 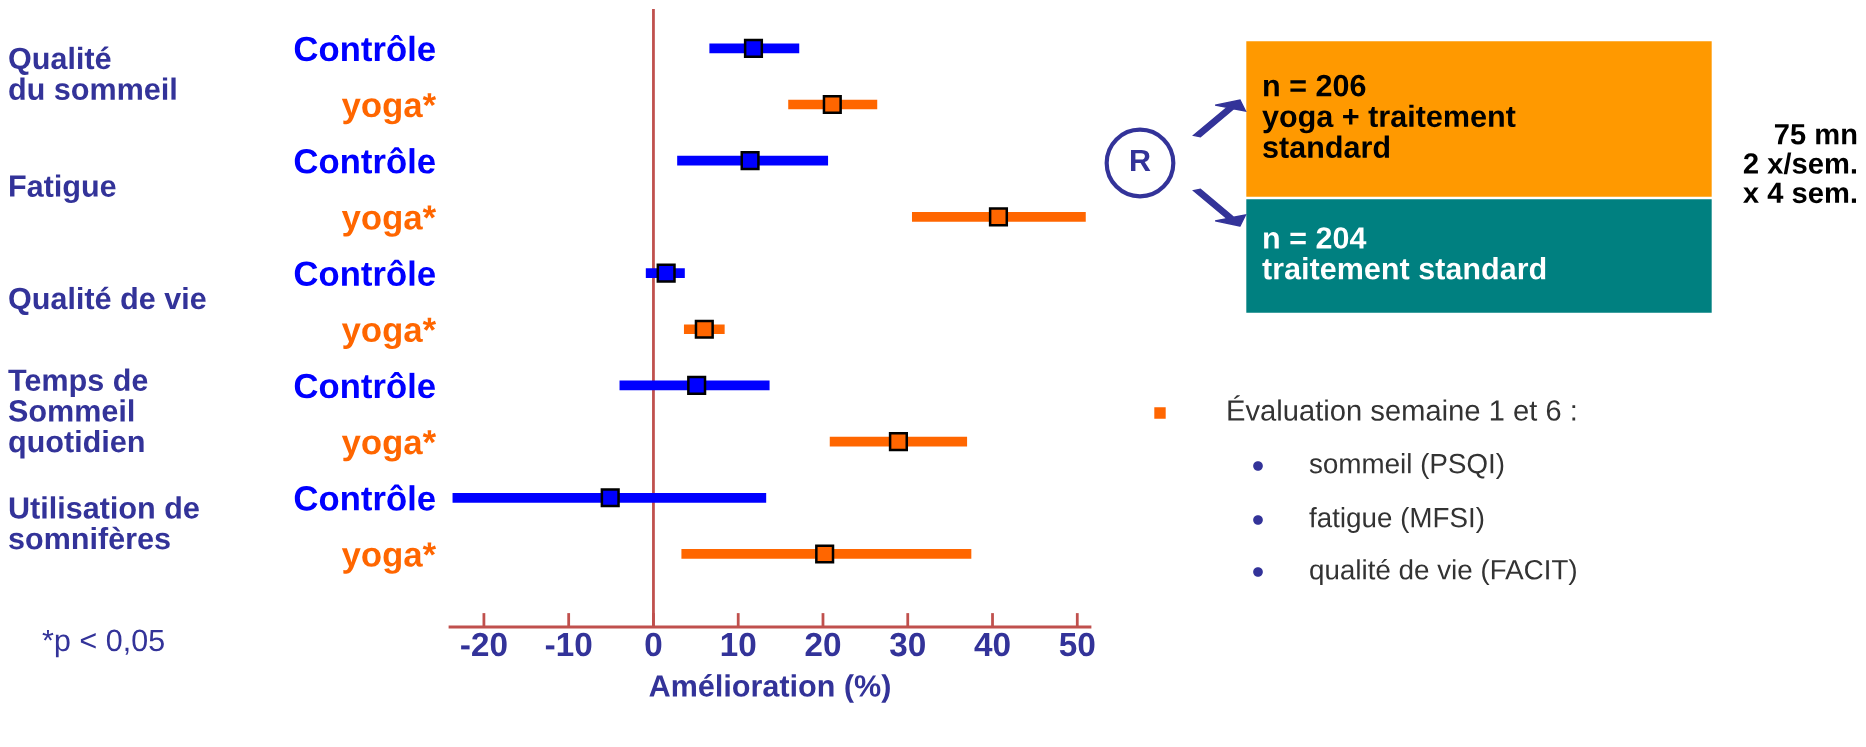 I want to click on text: sommeil (PSQI), so click(x=1406, y=466).